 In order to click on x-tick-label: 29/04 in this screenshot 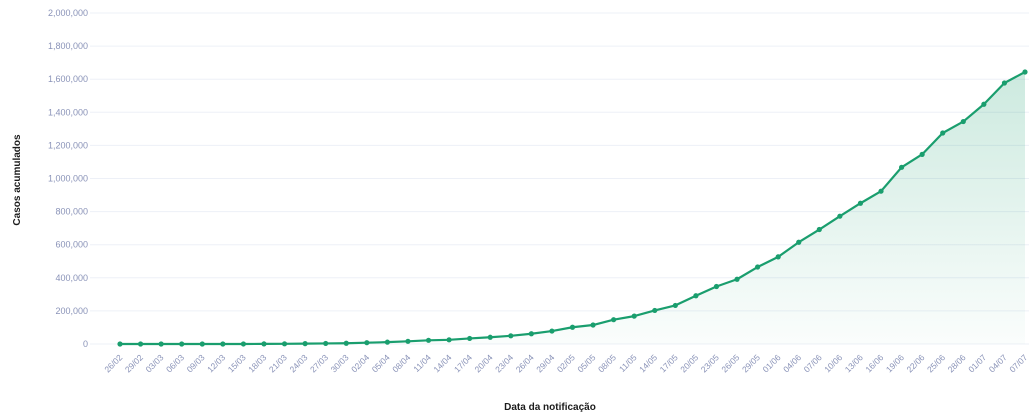, I will do `click(545, 363)`.